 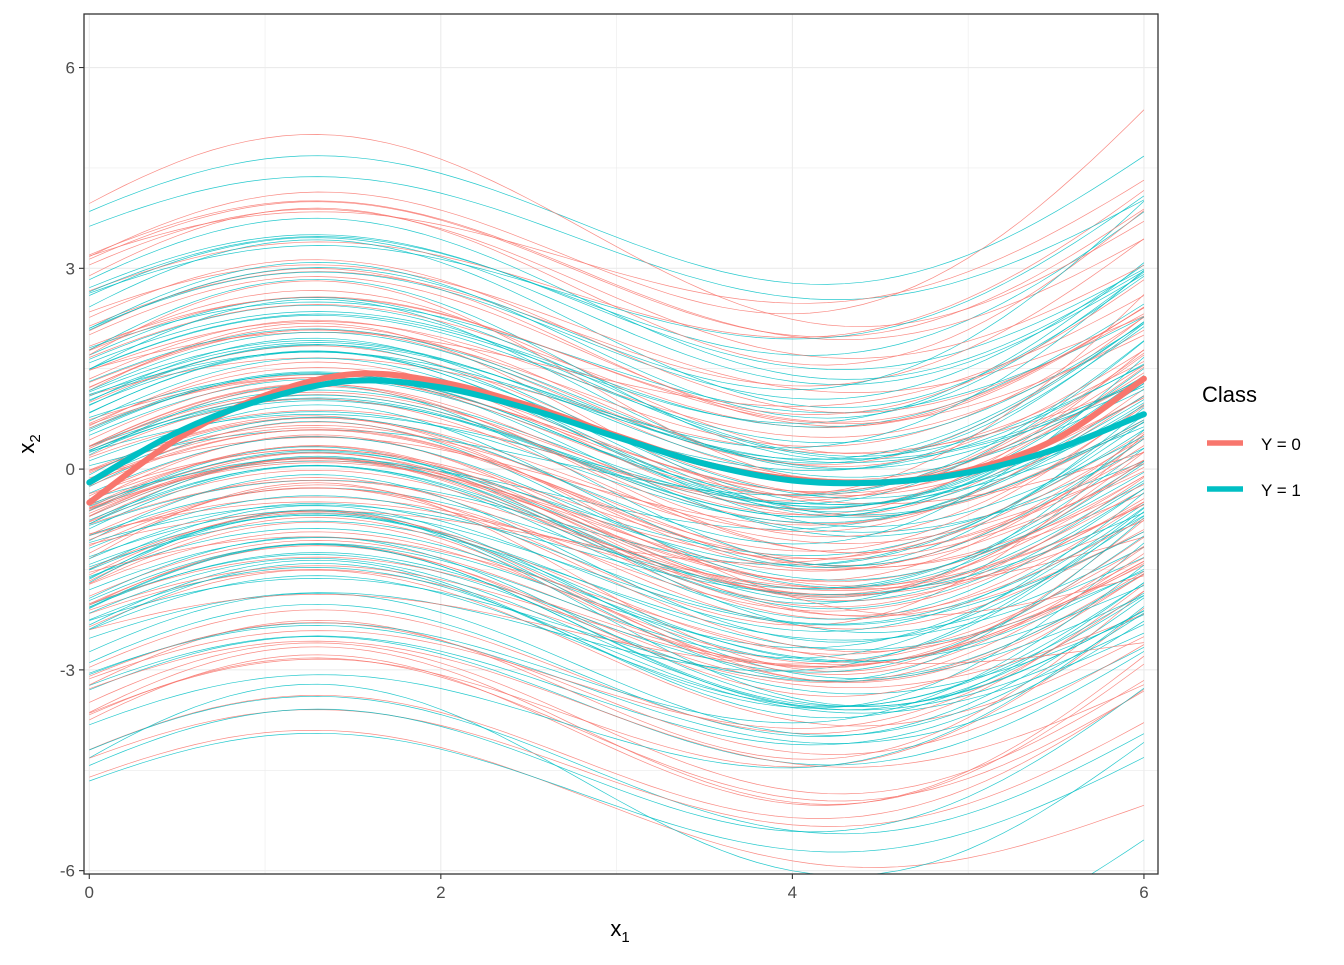 I want to click on x-tick-label: 6, so click(x=1143, y=892).